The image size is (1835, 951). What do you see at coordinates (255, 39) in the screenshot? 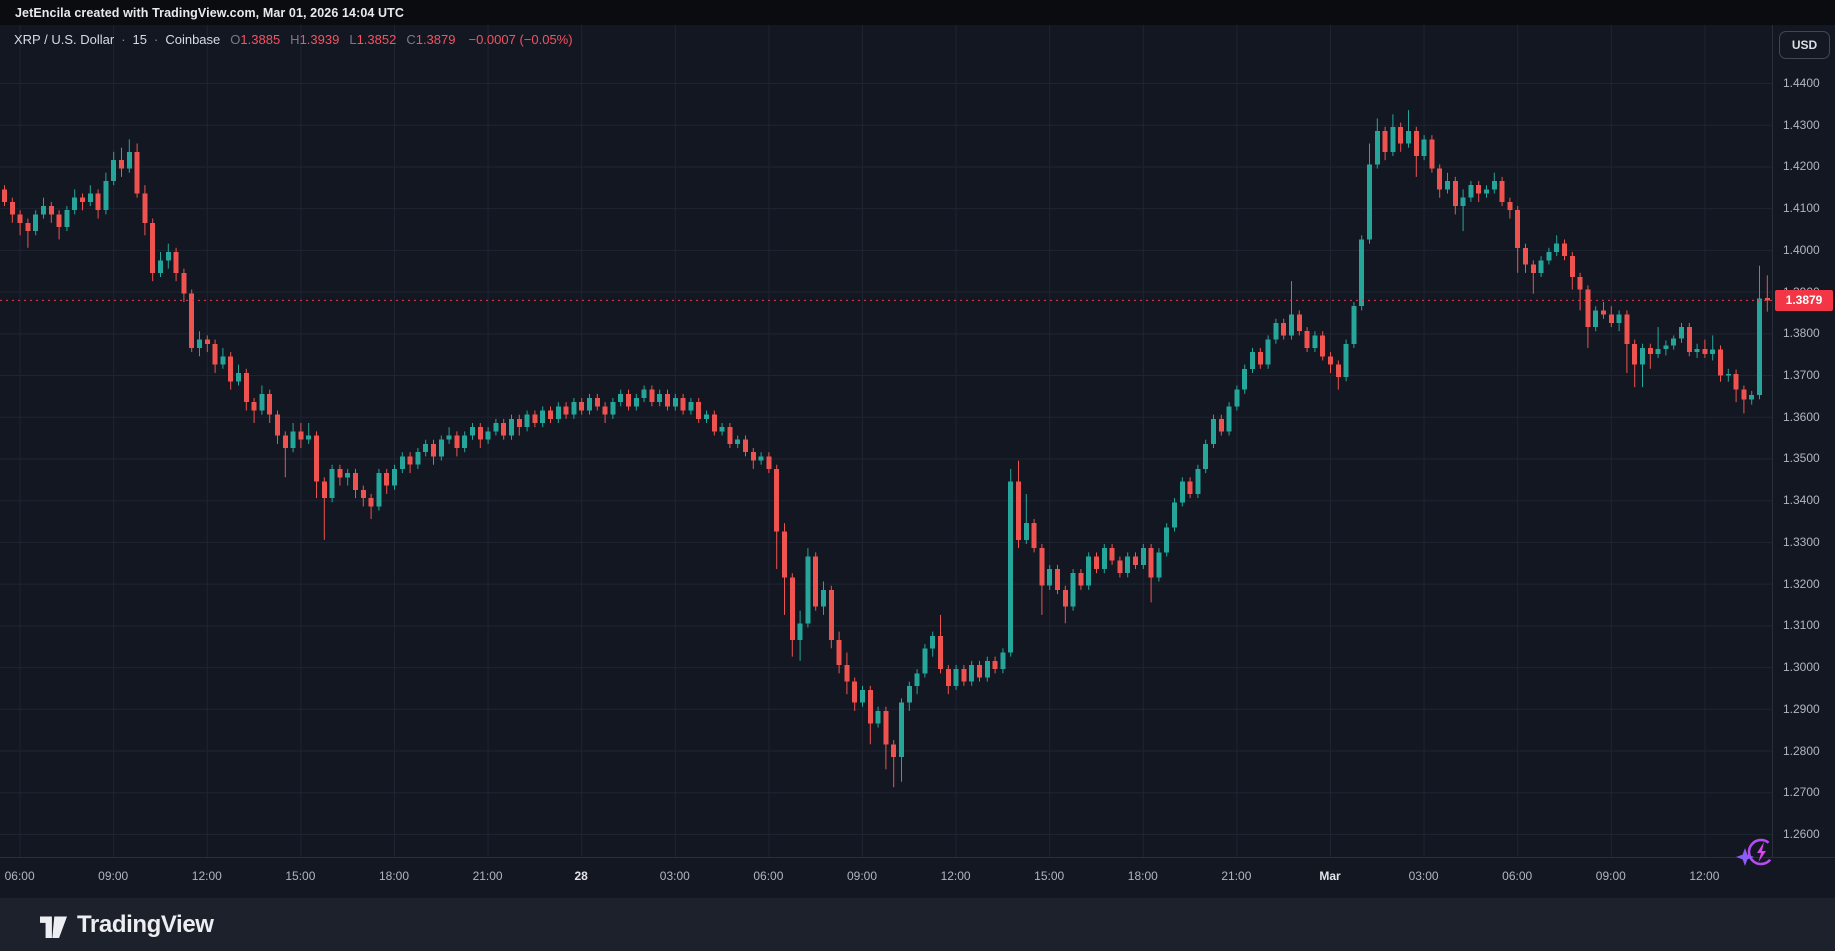
I see `ohlc-open: O1.3885` at bounding box center [255, 39].